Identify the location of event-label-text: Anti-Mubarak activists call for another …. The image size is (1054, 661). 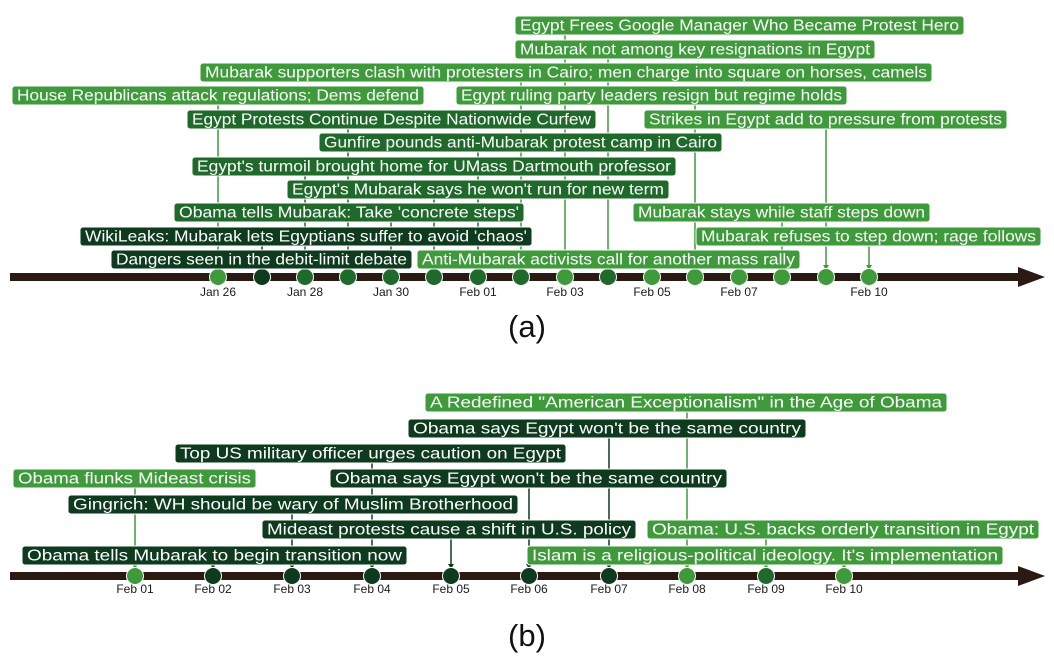
(608, 260).